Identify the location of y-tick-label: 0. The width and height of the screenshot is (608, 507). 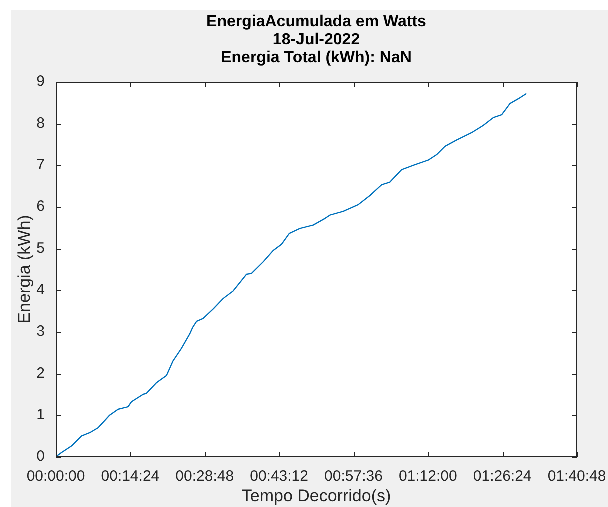
(40, 457).